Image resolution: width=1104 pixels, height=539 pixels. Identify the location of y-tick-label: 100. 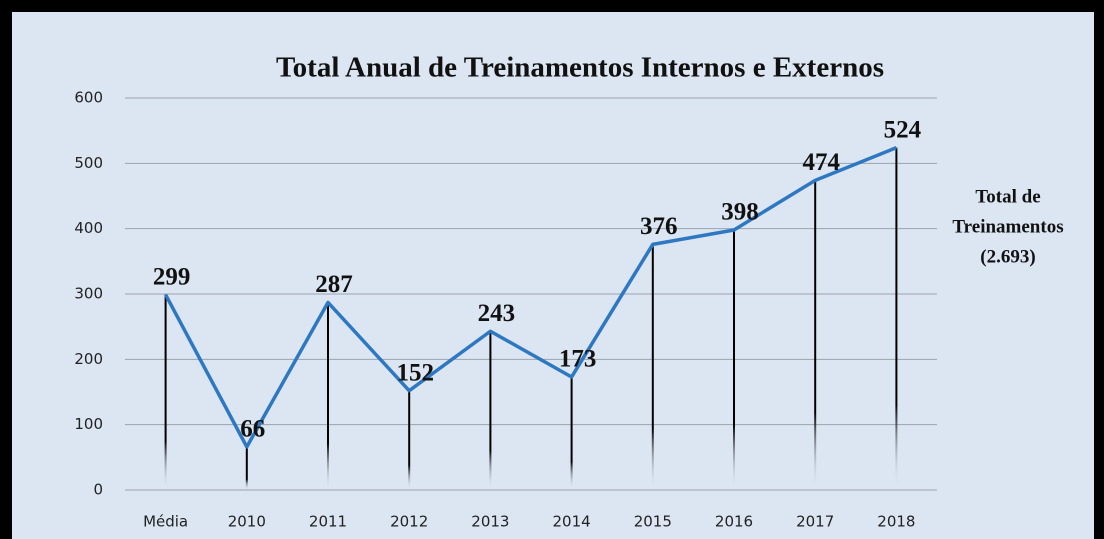
(88, 424).